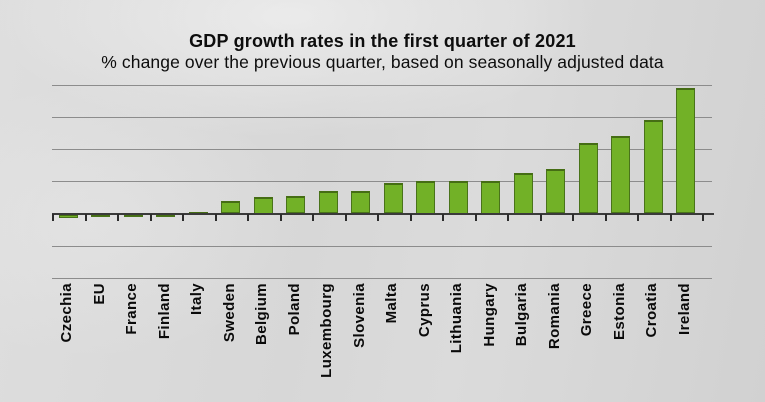 This screenshot has width=765, height=402. What do you see at coordinates (523, 193) in the screenshot?
I see `bar-bulgaria` at bounding box center [523, 193].